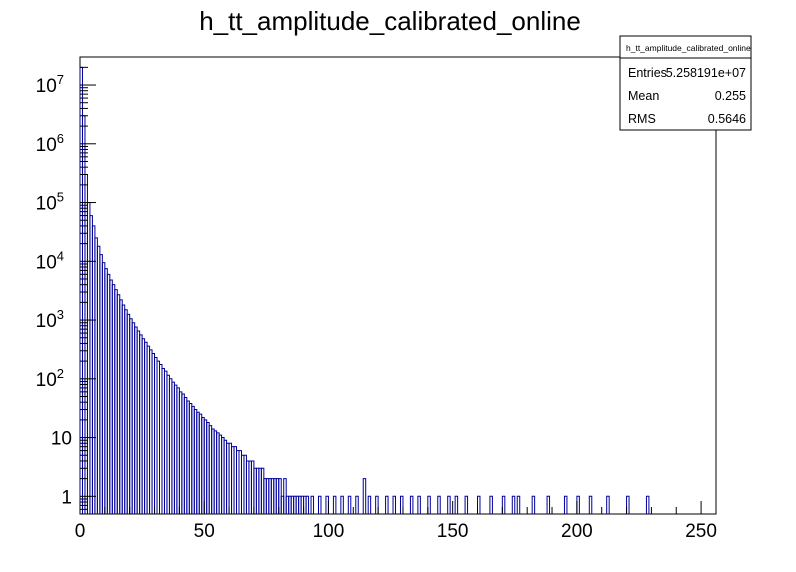  I want to click on y-tick-label: 10⁵, so click(50, 202).